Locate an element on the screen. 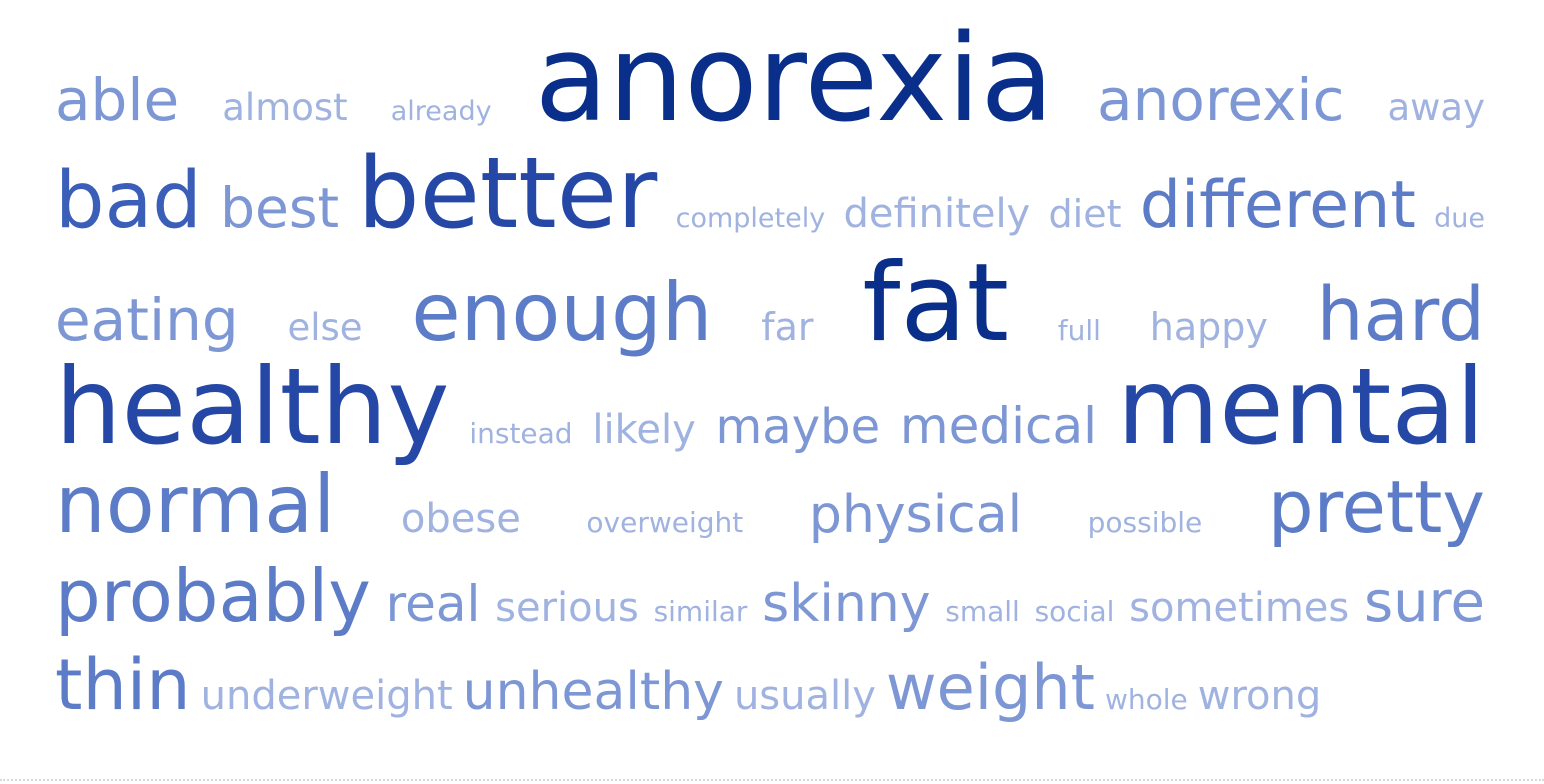  word-happy: happy is located at coordinates (1208, 327).